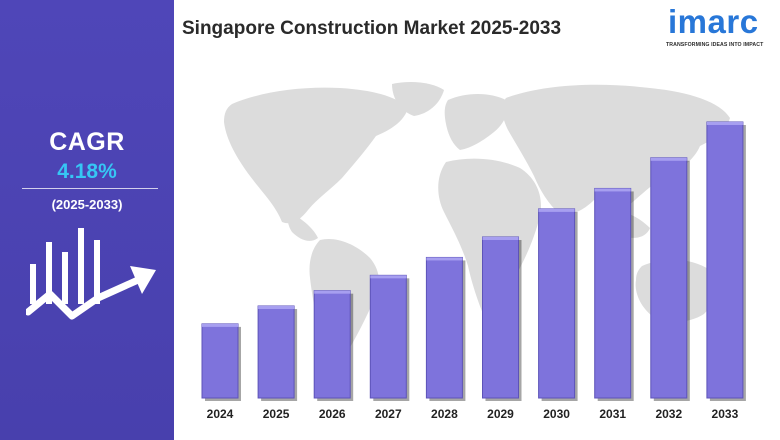 The width and height of the screenshot is (780, 440). I want to click on x-axis-ticks: 2024 2025 2026 2027 2028 2029 2030 2031 2032 2033, so click(473, 414).